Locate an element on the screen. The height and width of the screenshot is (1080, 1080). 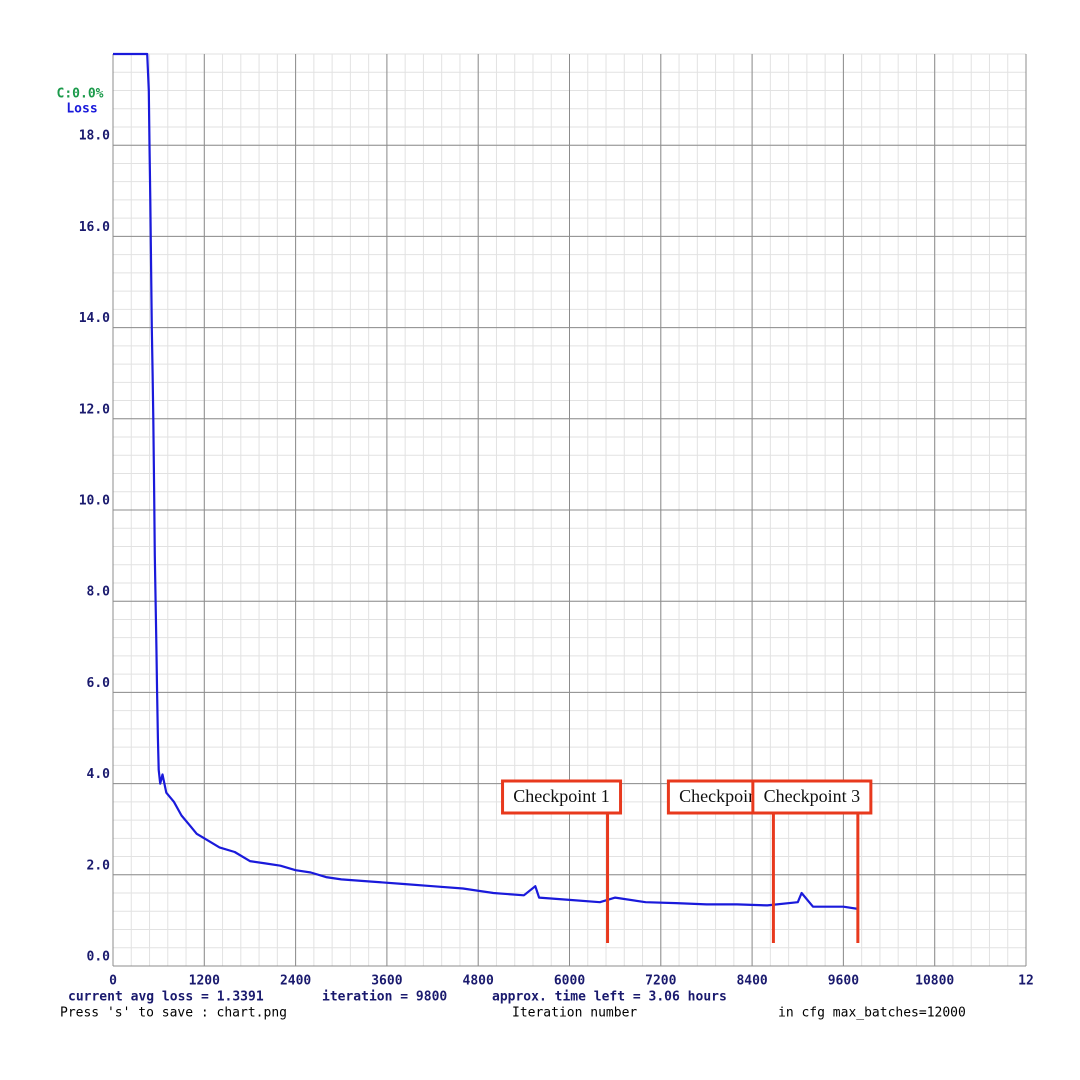
checkpoint-label: Checkpoint 1 is located at coordinates (561, 796).